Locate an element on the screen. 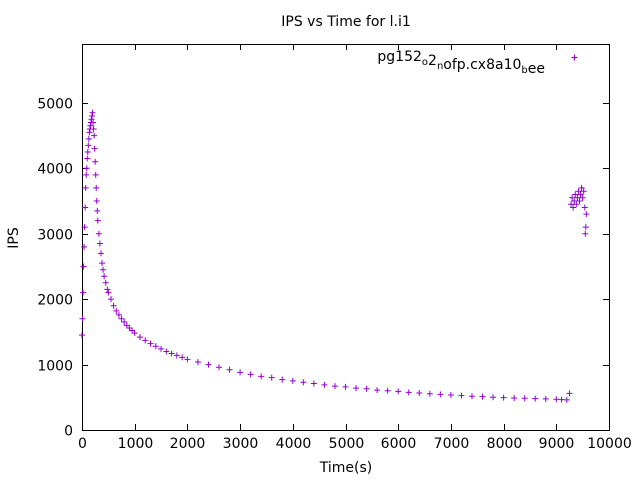 The height and width of the screenshot is (480, 640). y-tick-label: 5000 is located at coordinates (55, 105).